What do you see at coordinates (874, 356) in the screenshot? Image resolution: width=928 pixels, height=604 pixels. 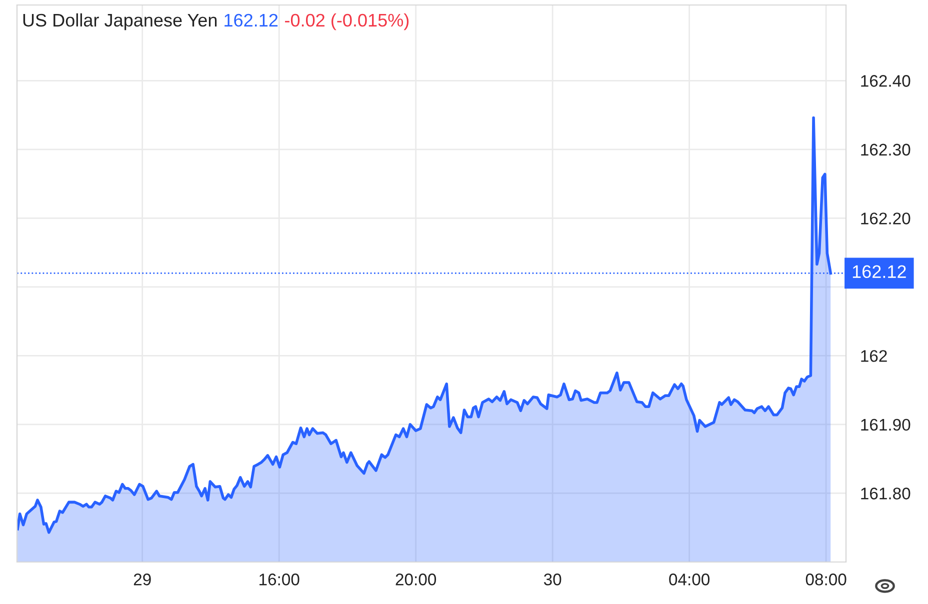 I see `y-tick-label: 162` at bounding box center [874, 356].